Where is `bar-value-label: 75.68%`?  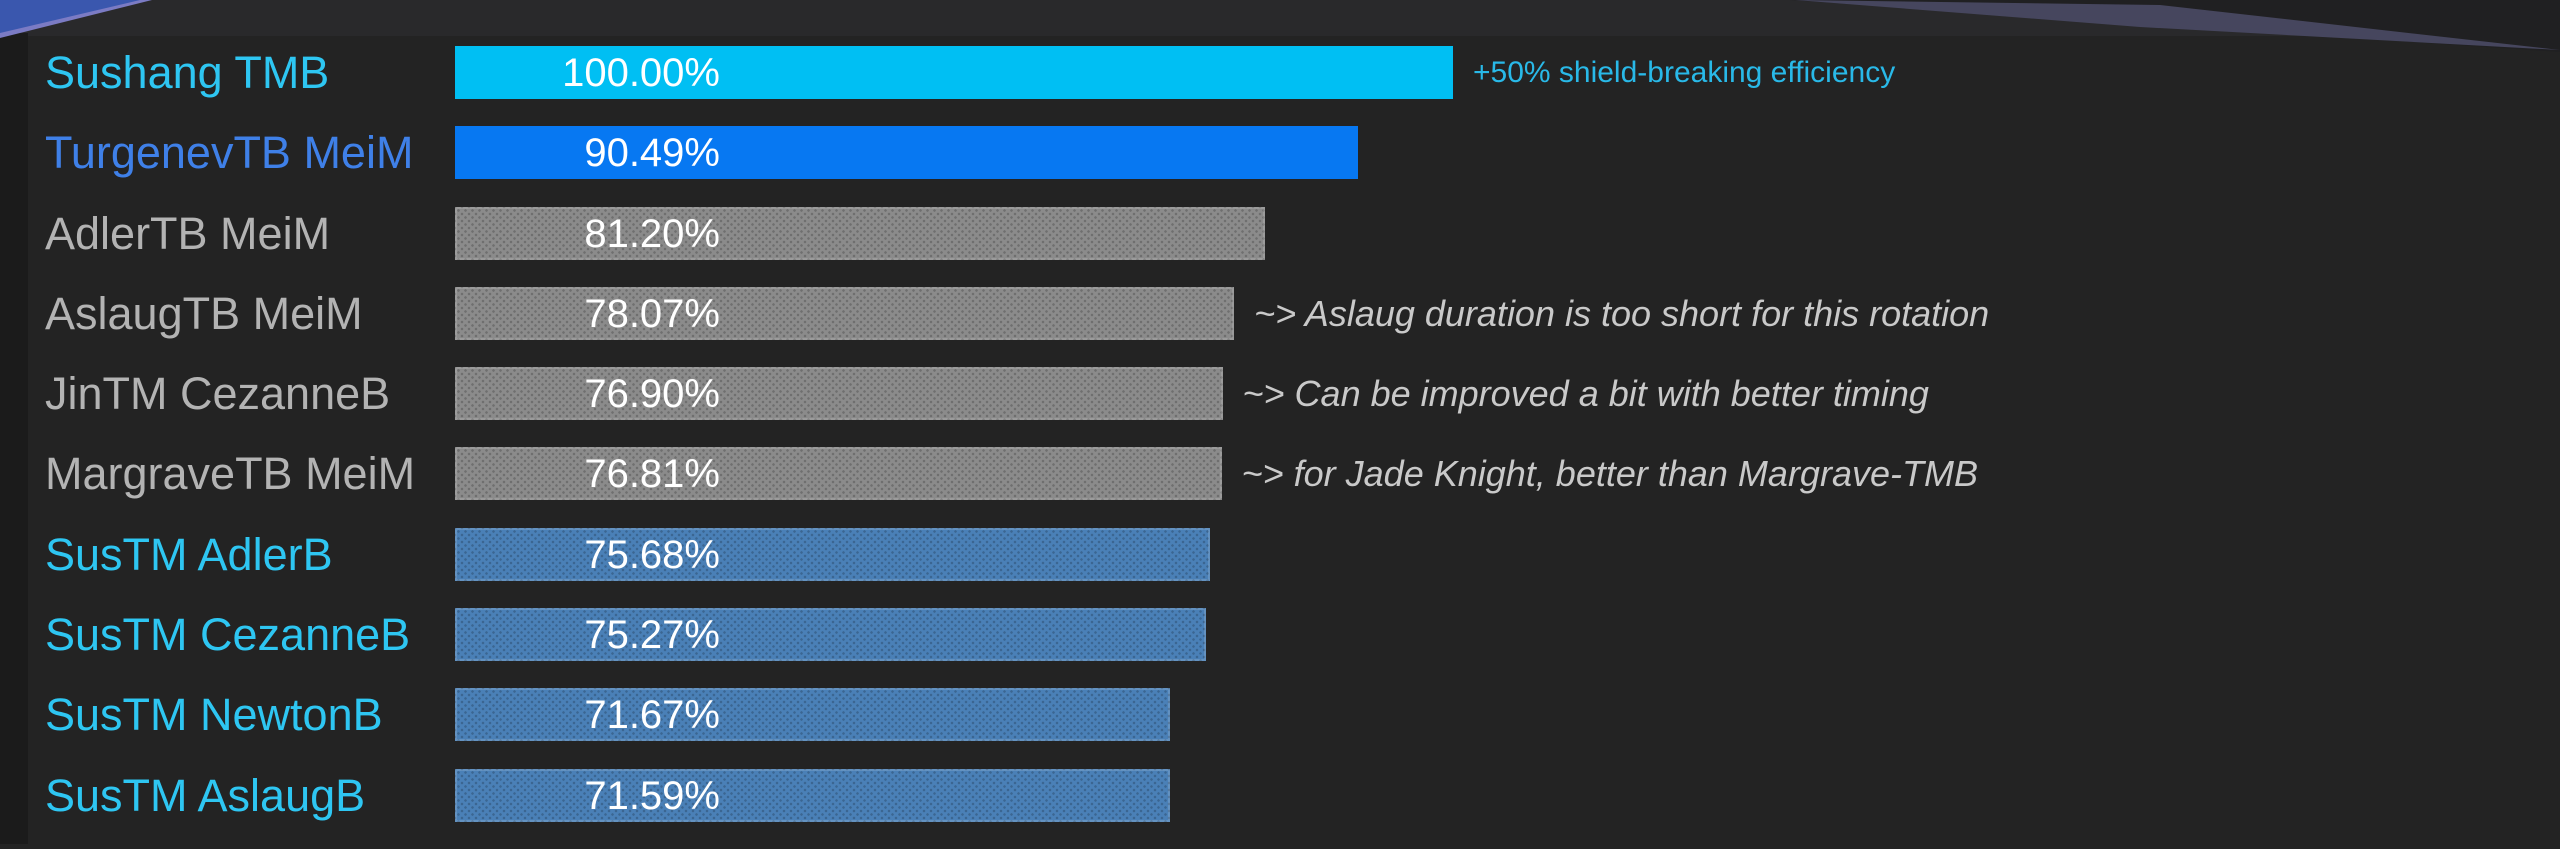 bar-value-label: 75.68% is located at coordinates (652, 554).